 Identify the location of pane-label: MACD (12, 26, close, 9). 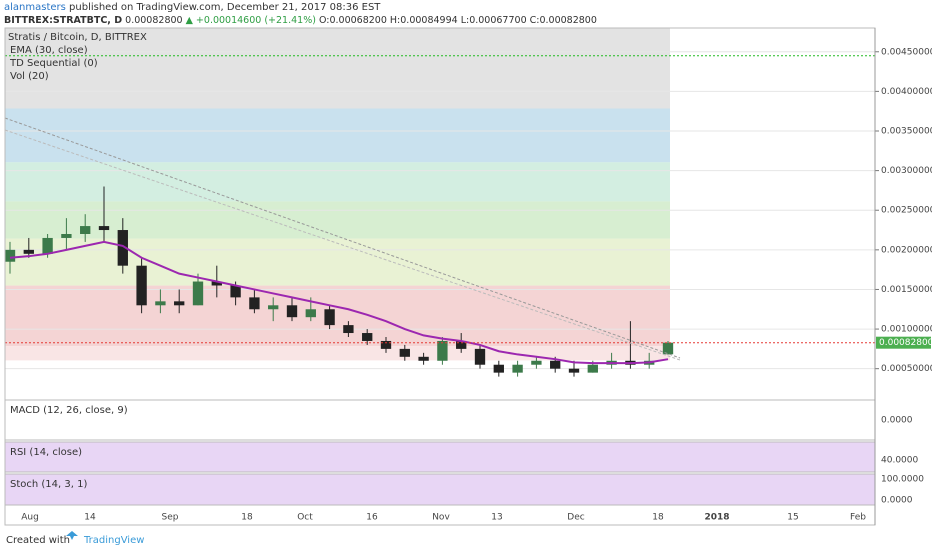
(69, 410).